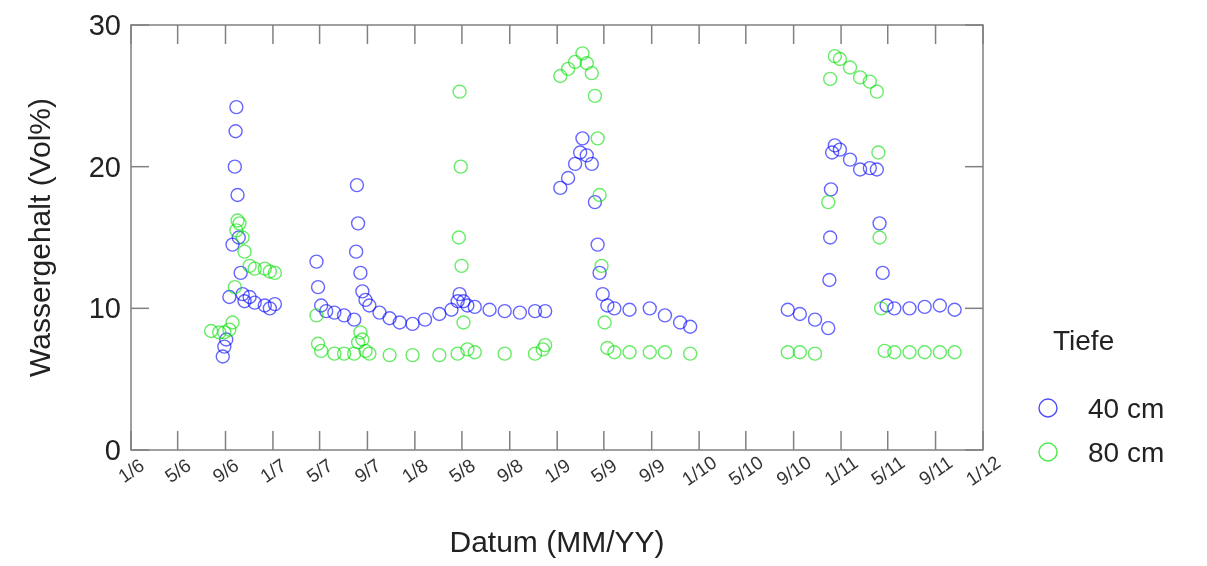 This screenshot has width=1207, height=566. Describe the element at coordinates (557, 541) in the screenshot. I see `x-axis-title: Datum (MM/YY)` at that location.